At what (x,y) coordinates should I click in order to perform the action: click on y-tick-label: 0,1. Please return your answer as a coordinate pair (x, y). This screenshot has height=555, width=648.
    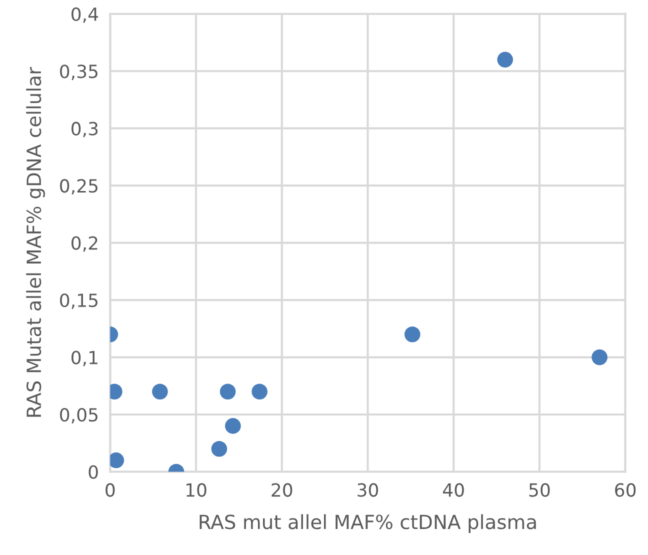
    Looking at the image, I should click on (85, 358).